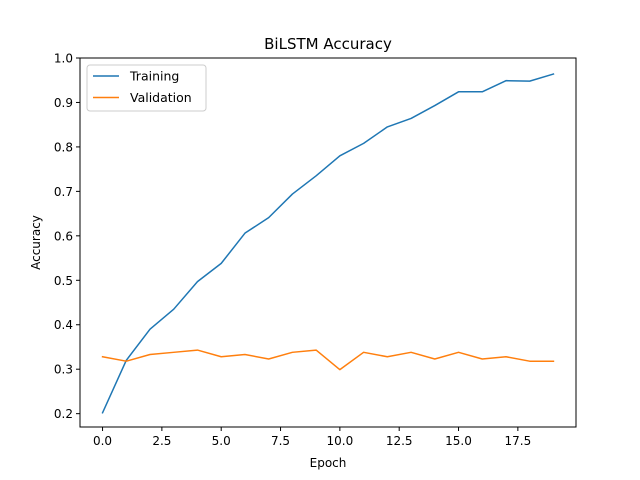 The height and width of the screenshot is (480, 640). I want to click on y-tick-label: 0.5, so click(63, 281).